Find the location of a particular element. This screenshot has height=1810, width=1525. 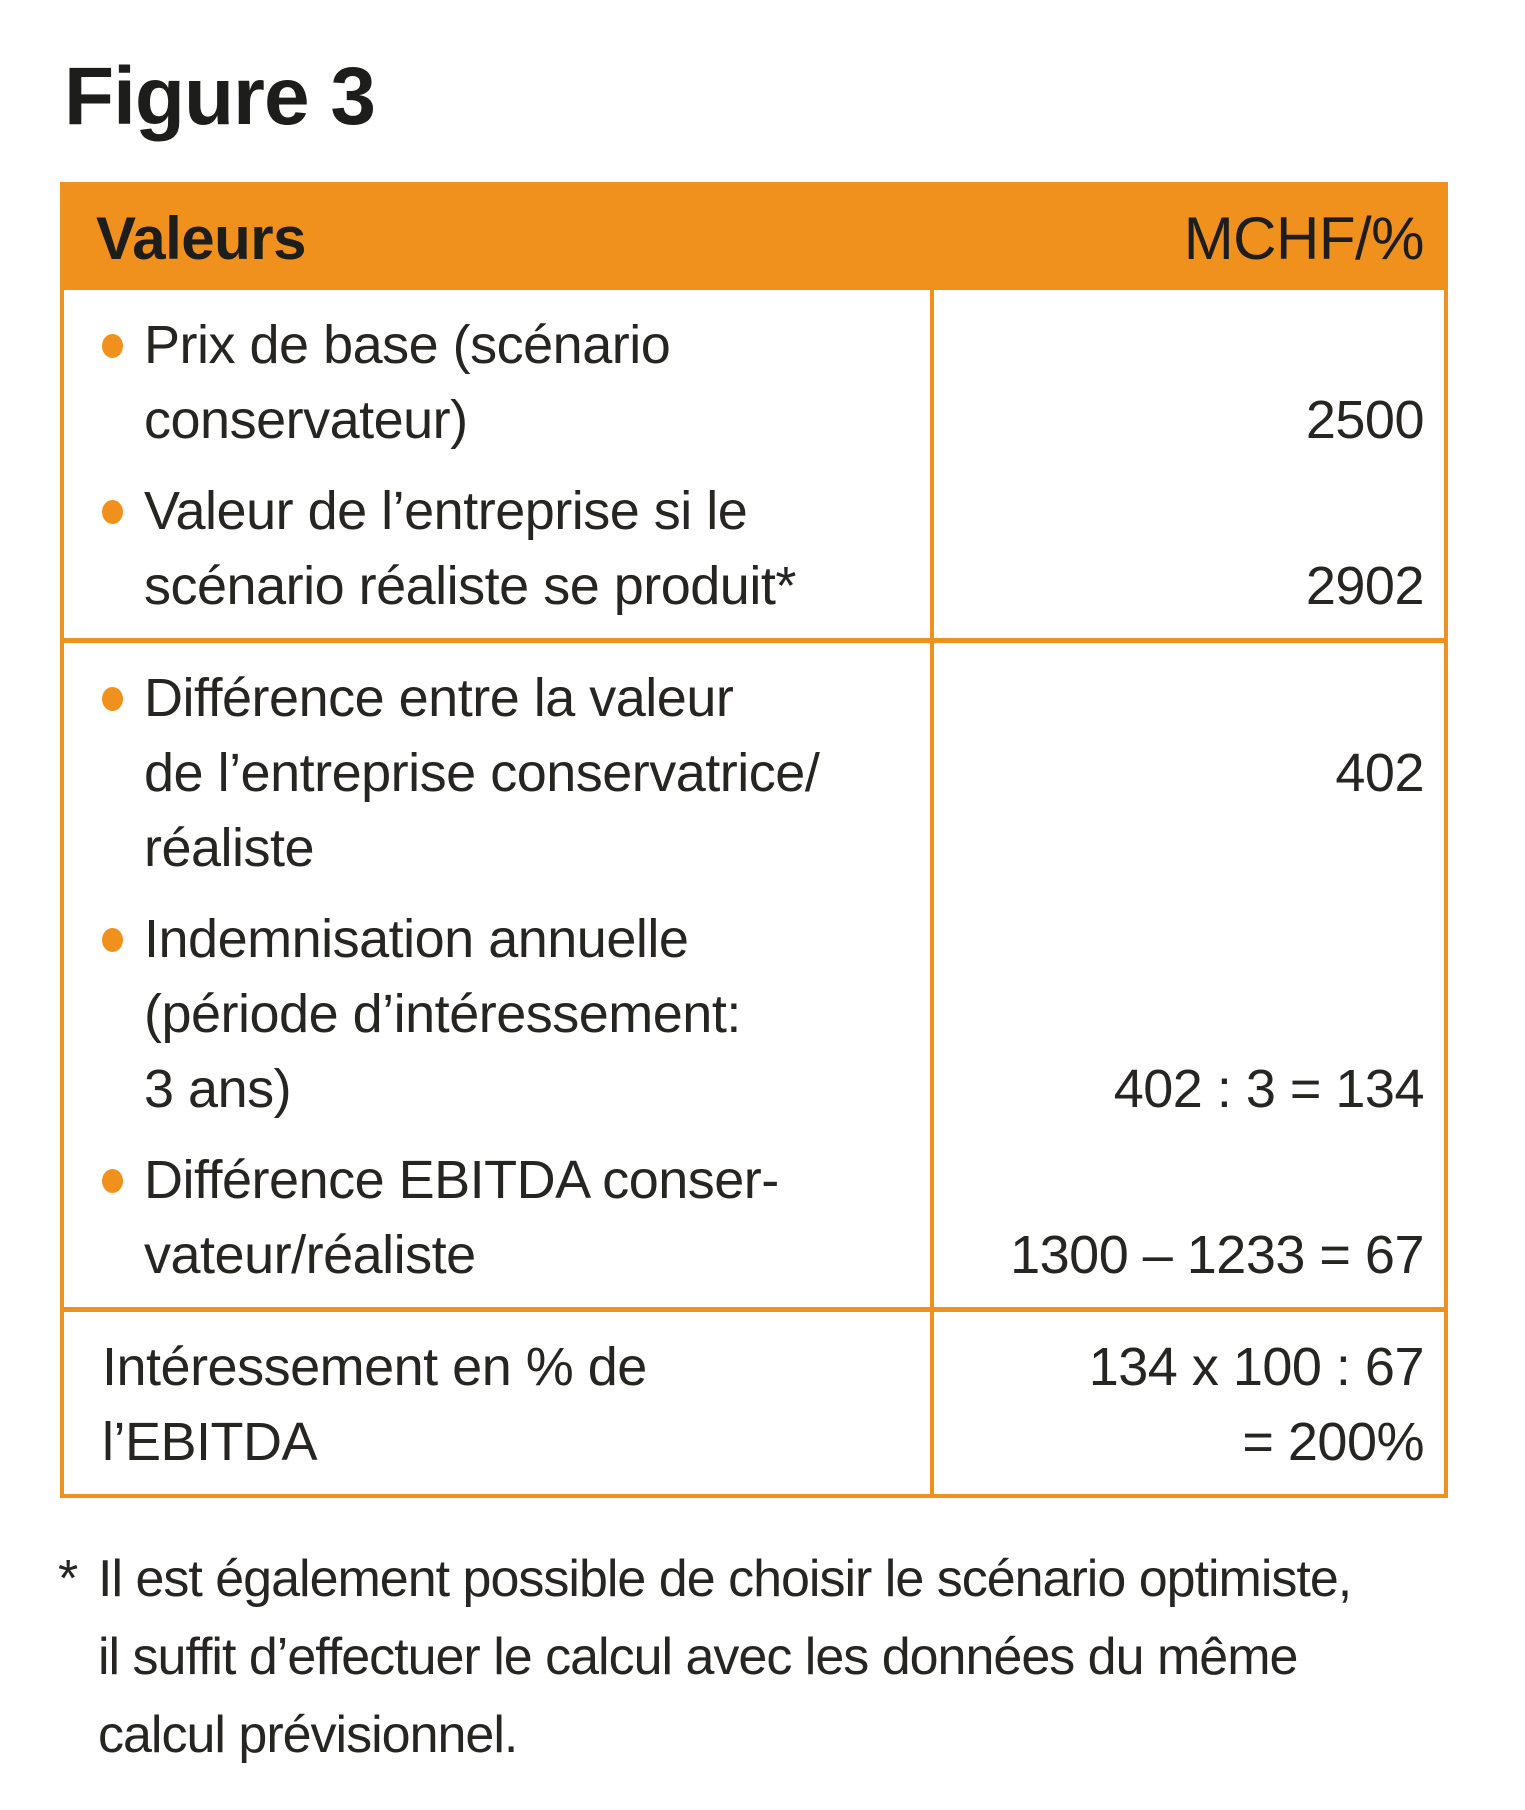

row-value-cell: 2500 is located at coordinates (1189, 383).